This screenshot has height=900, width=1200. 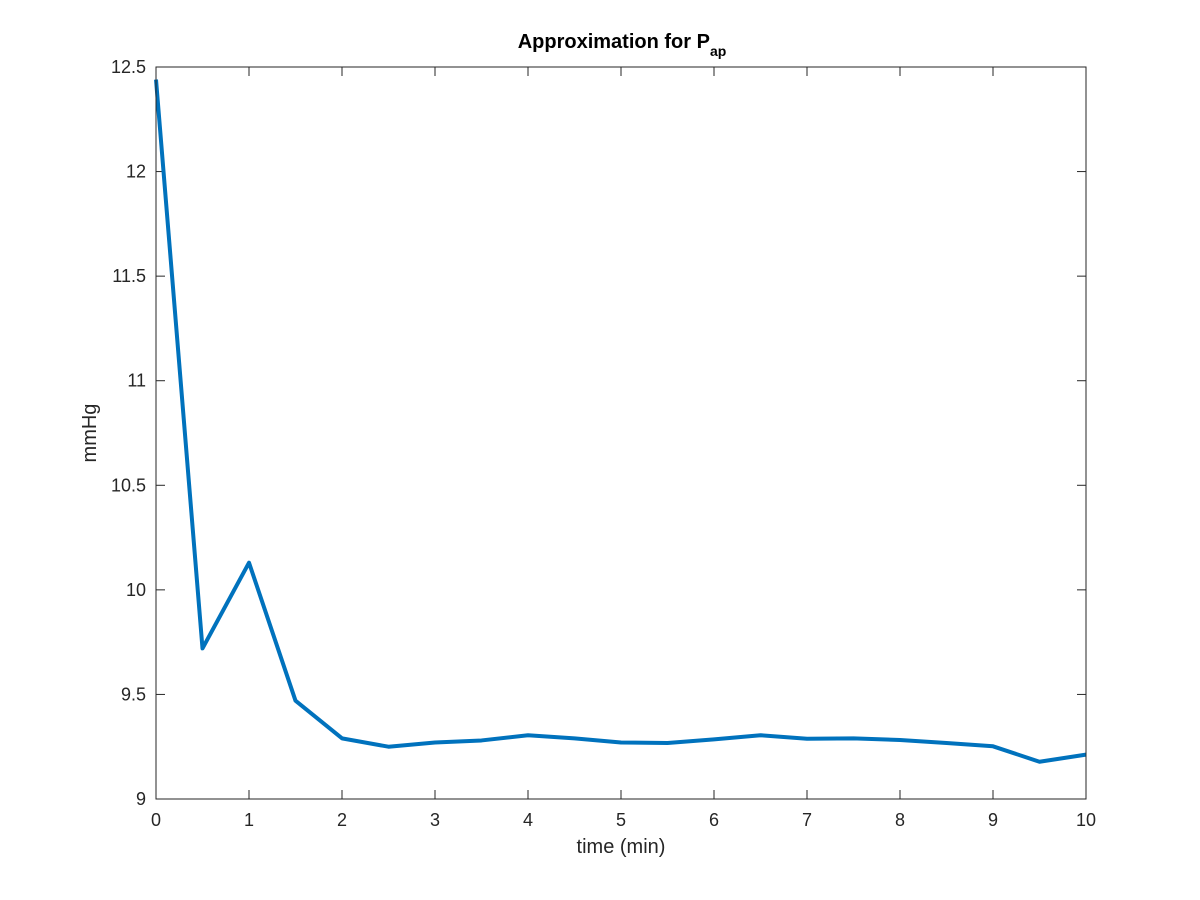 I want to click on x-tick-label: 0, so click(x=156, y=820).